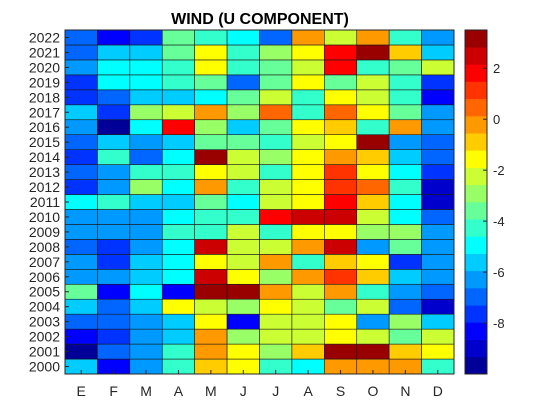  What do you see at coordinates (44, 67) in the screenshot?
I see `y-tick-label: 2020` at bounding box center [44, 67].